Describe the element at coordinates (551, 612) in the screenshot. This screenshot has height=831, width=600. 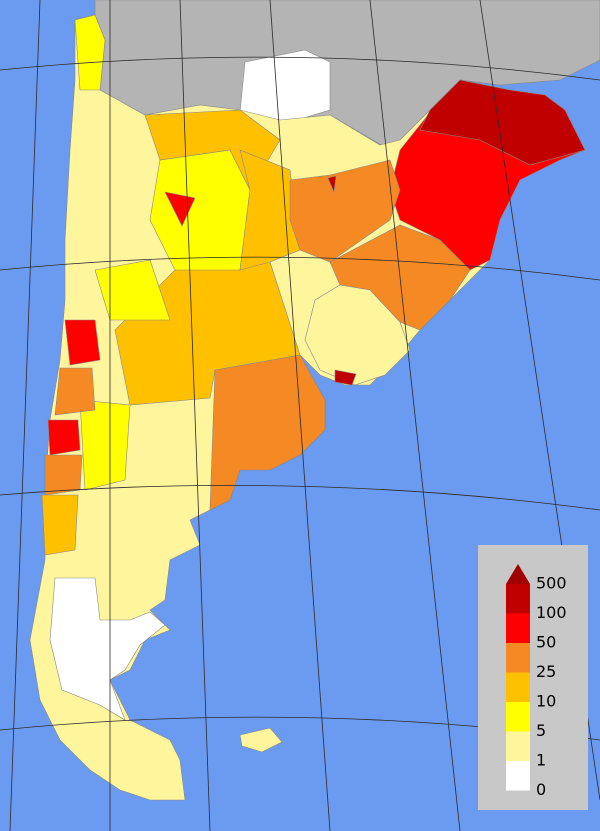
I see `legend-label: 100` at that location.